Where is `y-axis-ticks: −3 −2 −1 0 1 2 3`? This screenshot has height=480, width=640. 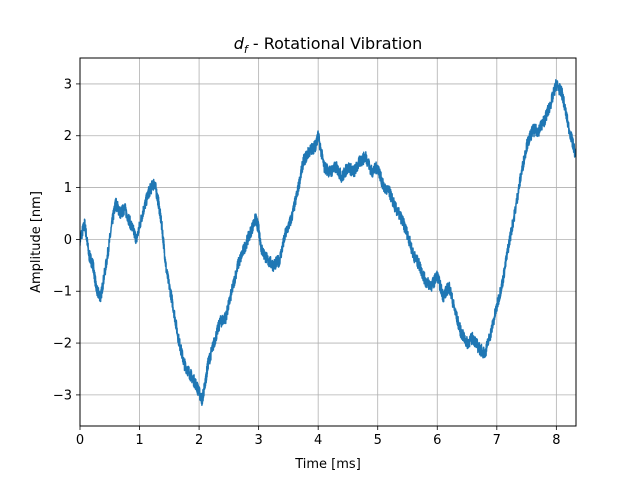 y-axis-ticks: −3 −2 −1 0 1 2 3 is located at coordinates (66, 240).